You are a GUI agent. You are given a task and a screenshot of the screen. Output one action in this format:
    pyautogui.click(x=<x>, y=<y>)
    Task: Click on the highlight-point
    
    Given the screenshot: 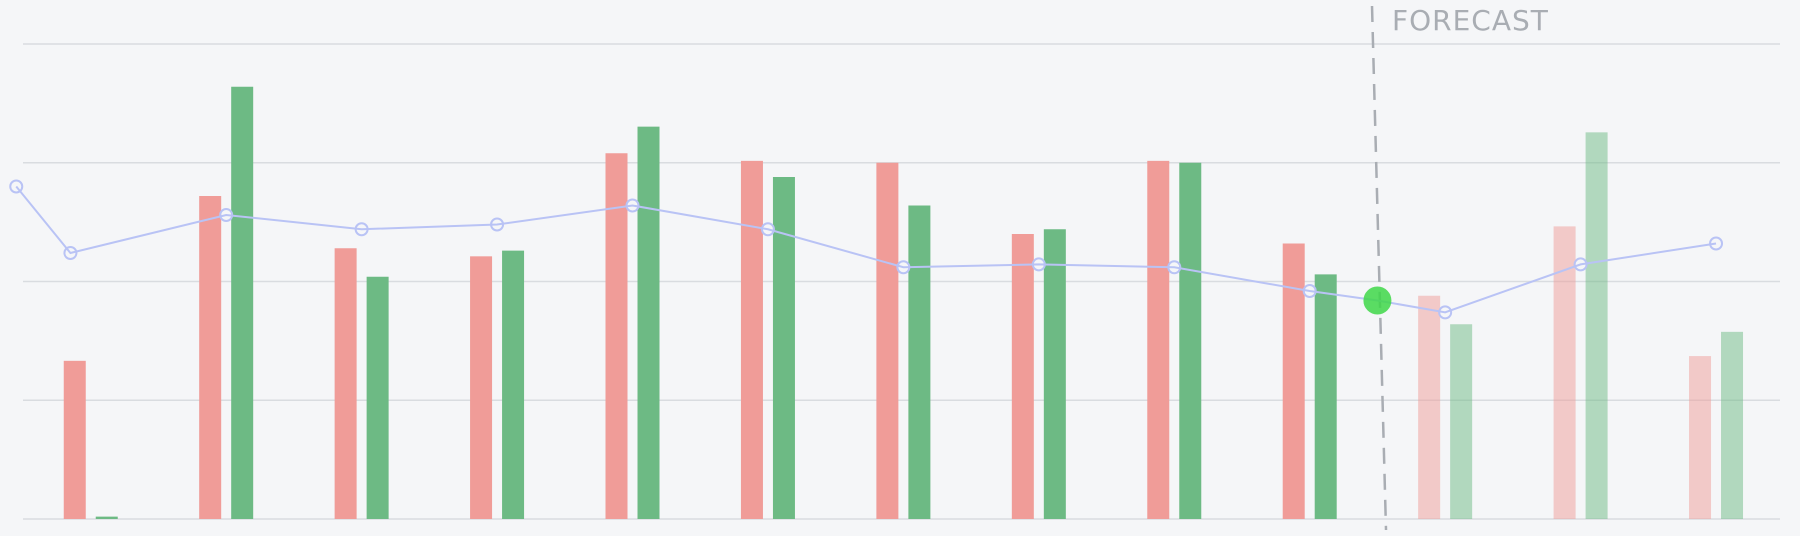 What is the action you would take?
    pyautogui.click(x=1377, y=300)
    